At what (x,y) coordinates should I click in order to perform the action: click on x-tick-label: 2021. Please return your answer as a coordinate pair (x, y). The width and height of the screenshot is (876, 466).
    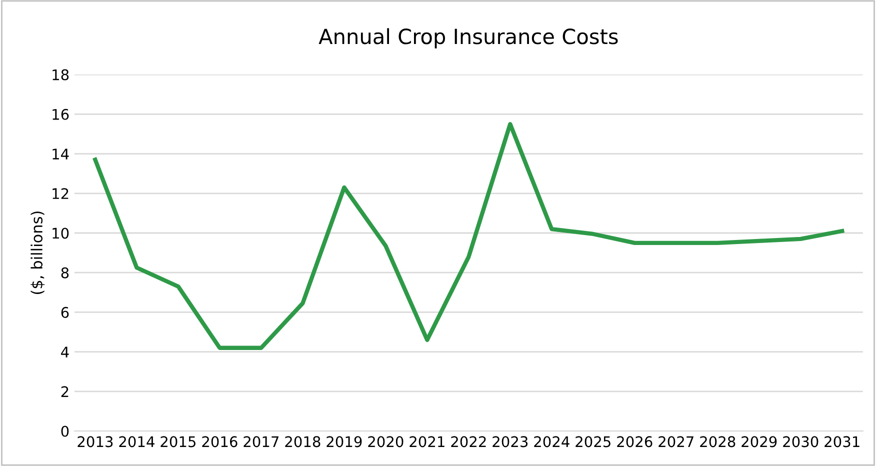
    Looking at the image, I should click on (427, 442).